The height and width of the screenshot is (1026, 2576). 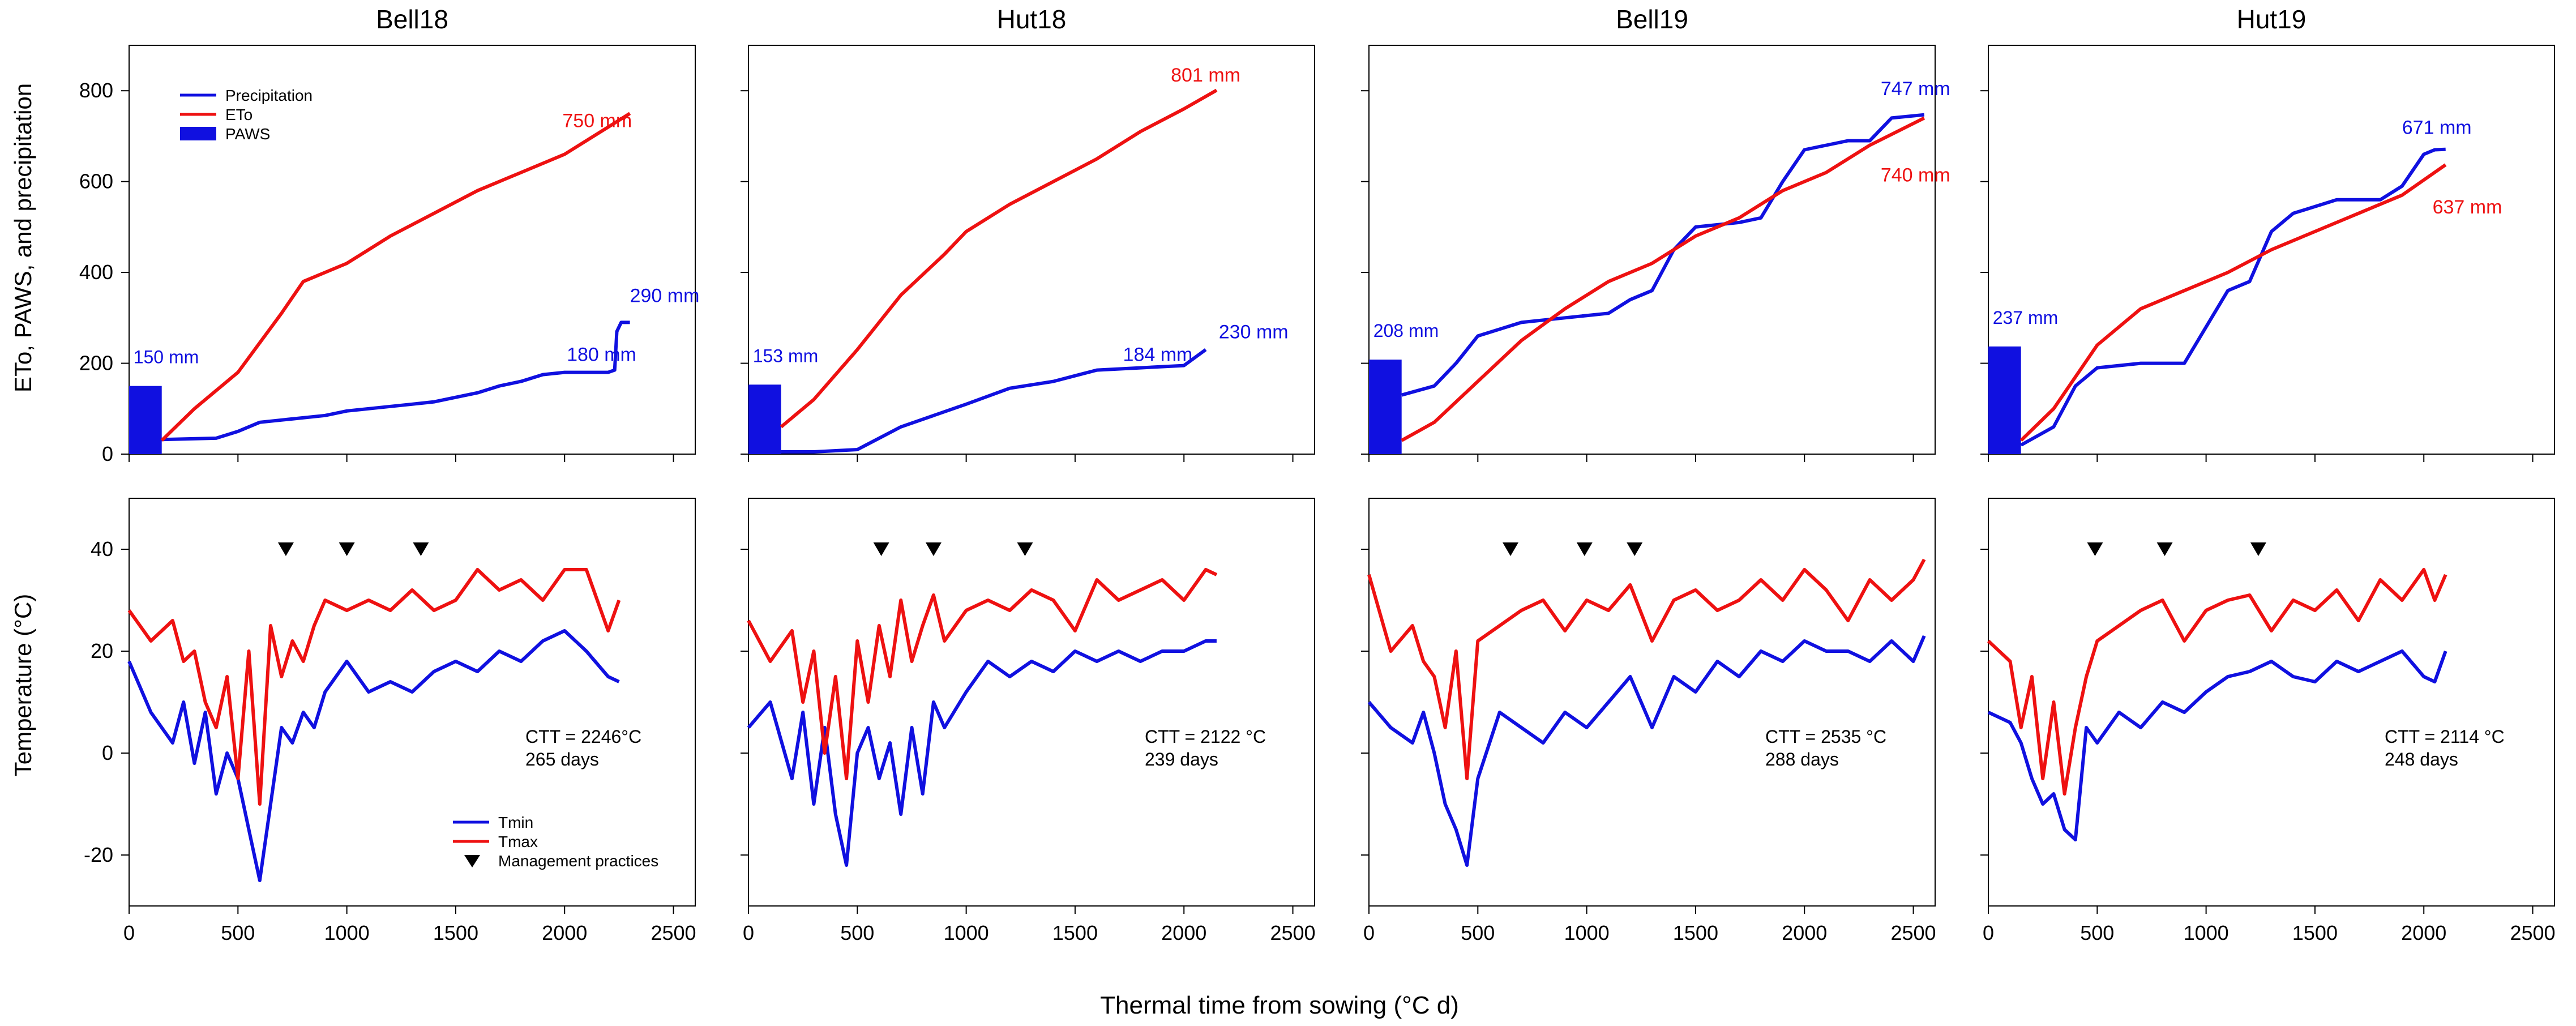 What do you see at coordinates (597, 120) in the screenshot?
I see `value-label: 750 mm` at bounding box center [597, 120].